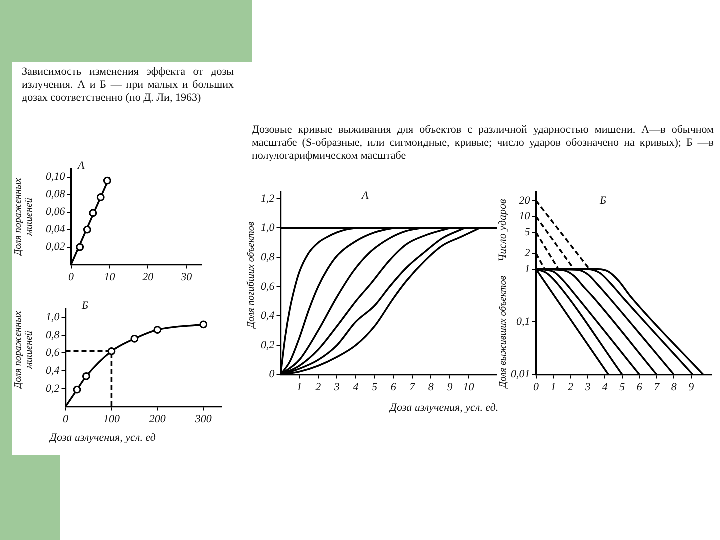  I want to click on y-tick-label: 0,01, so click(520, 374).